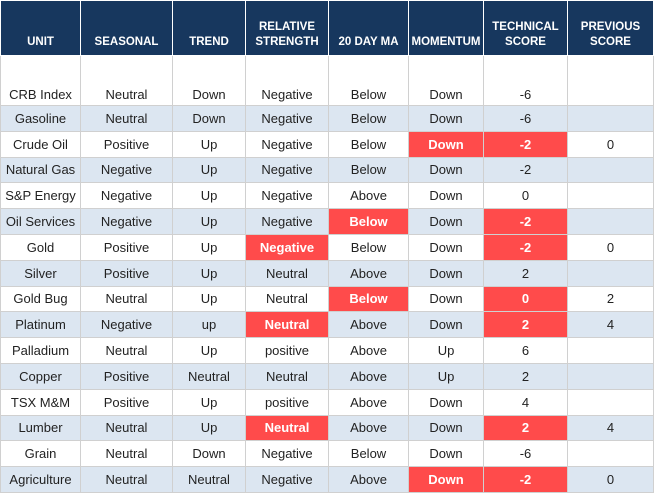 This screenshot has height=493, width=656. Describe the element at coordinates (209, 325) in the screenshot. I see `cell: up` at that location.